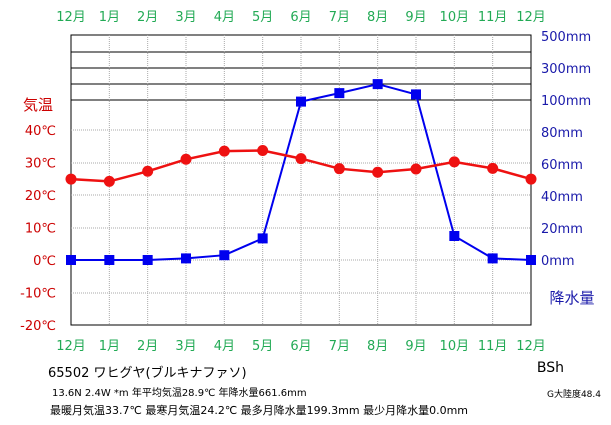 The image size is (611, 425). What do you see at coordinates (558, 261) in the screenshot?
I see `precipitation-tick-label: 0mm` at bounding box center [558, 261].